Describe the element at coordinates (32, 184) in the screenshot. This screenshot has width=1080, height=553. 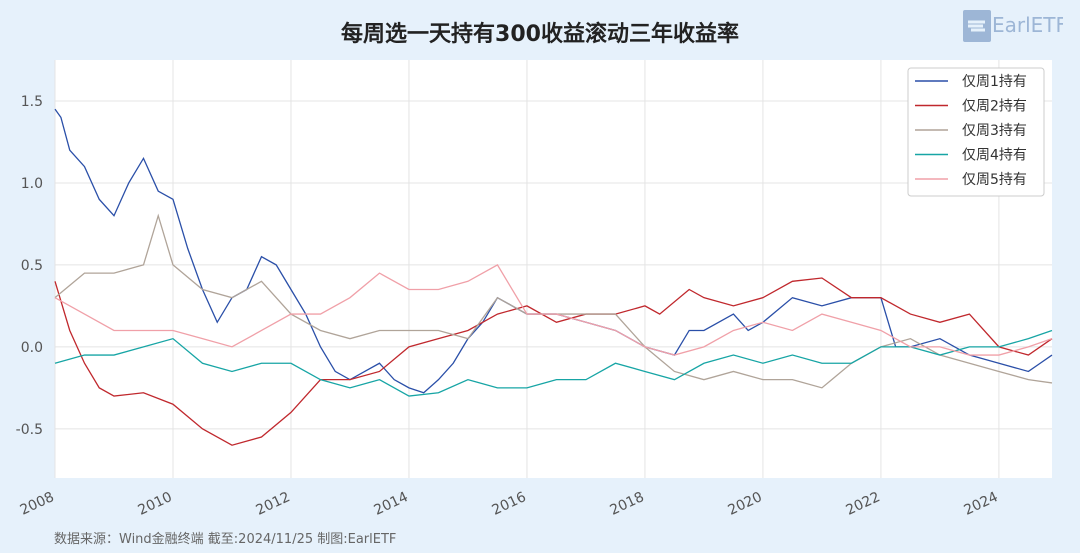
I see `y-tick-label: 1.0` at that location.